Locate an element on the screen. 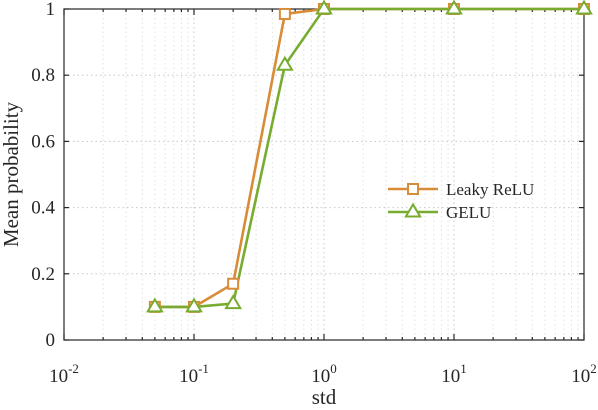 This screenshot has width=598, height=410. x-tick-label: 10² is located at coordinates (584, 374).